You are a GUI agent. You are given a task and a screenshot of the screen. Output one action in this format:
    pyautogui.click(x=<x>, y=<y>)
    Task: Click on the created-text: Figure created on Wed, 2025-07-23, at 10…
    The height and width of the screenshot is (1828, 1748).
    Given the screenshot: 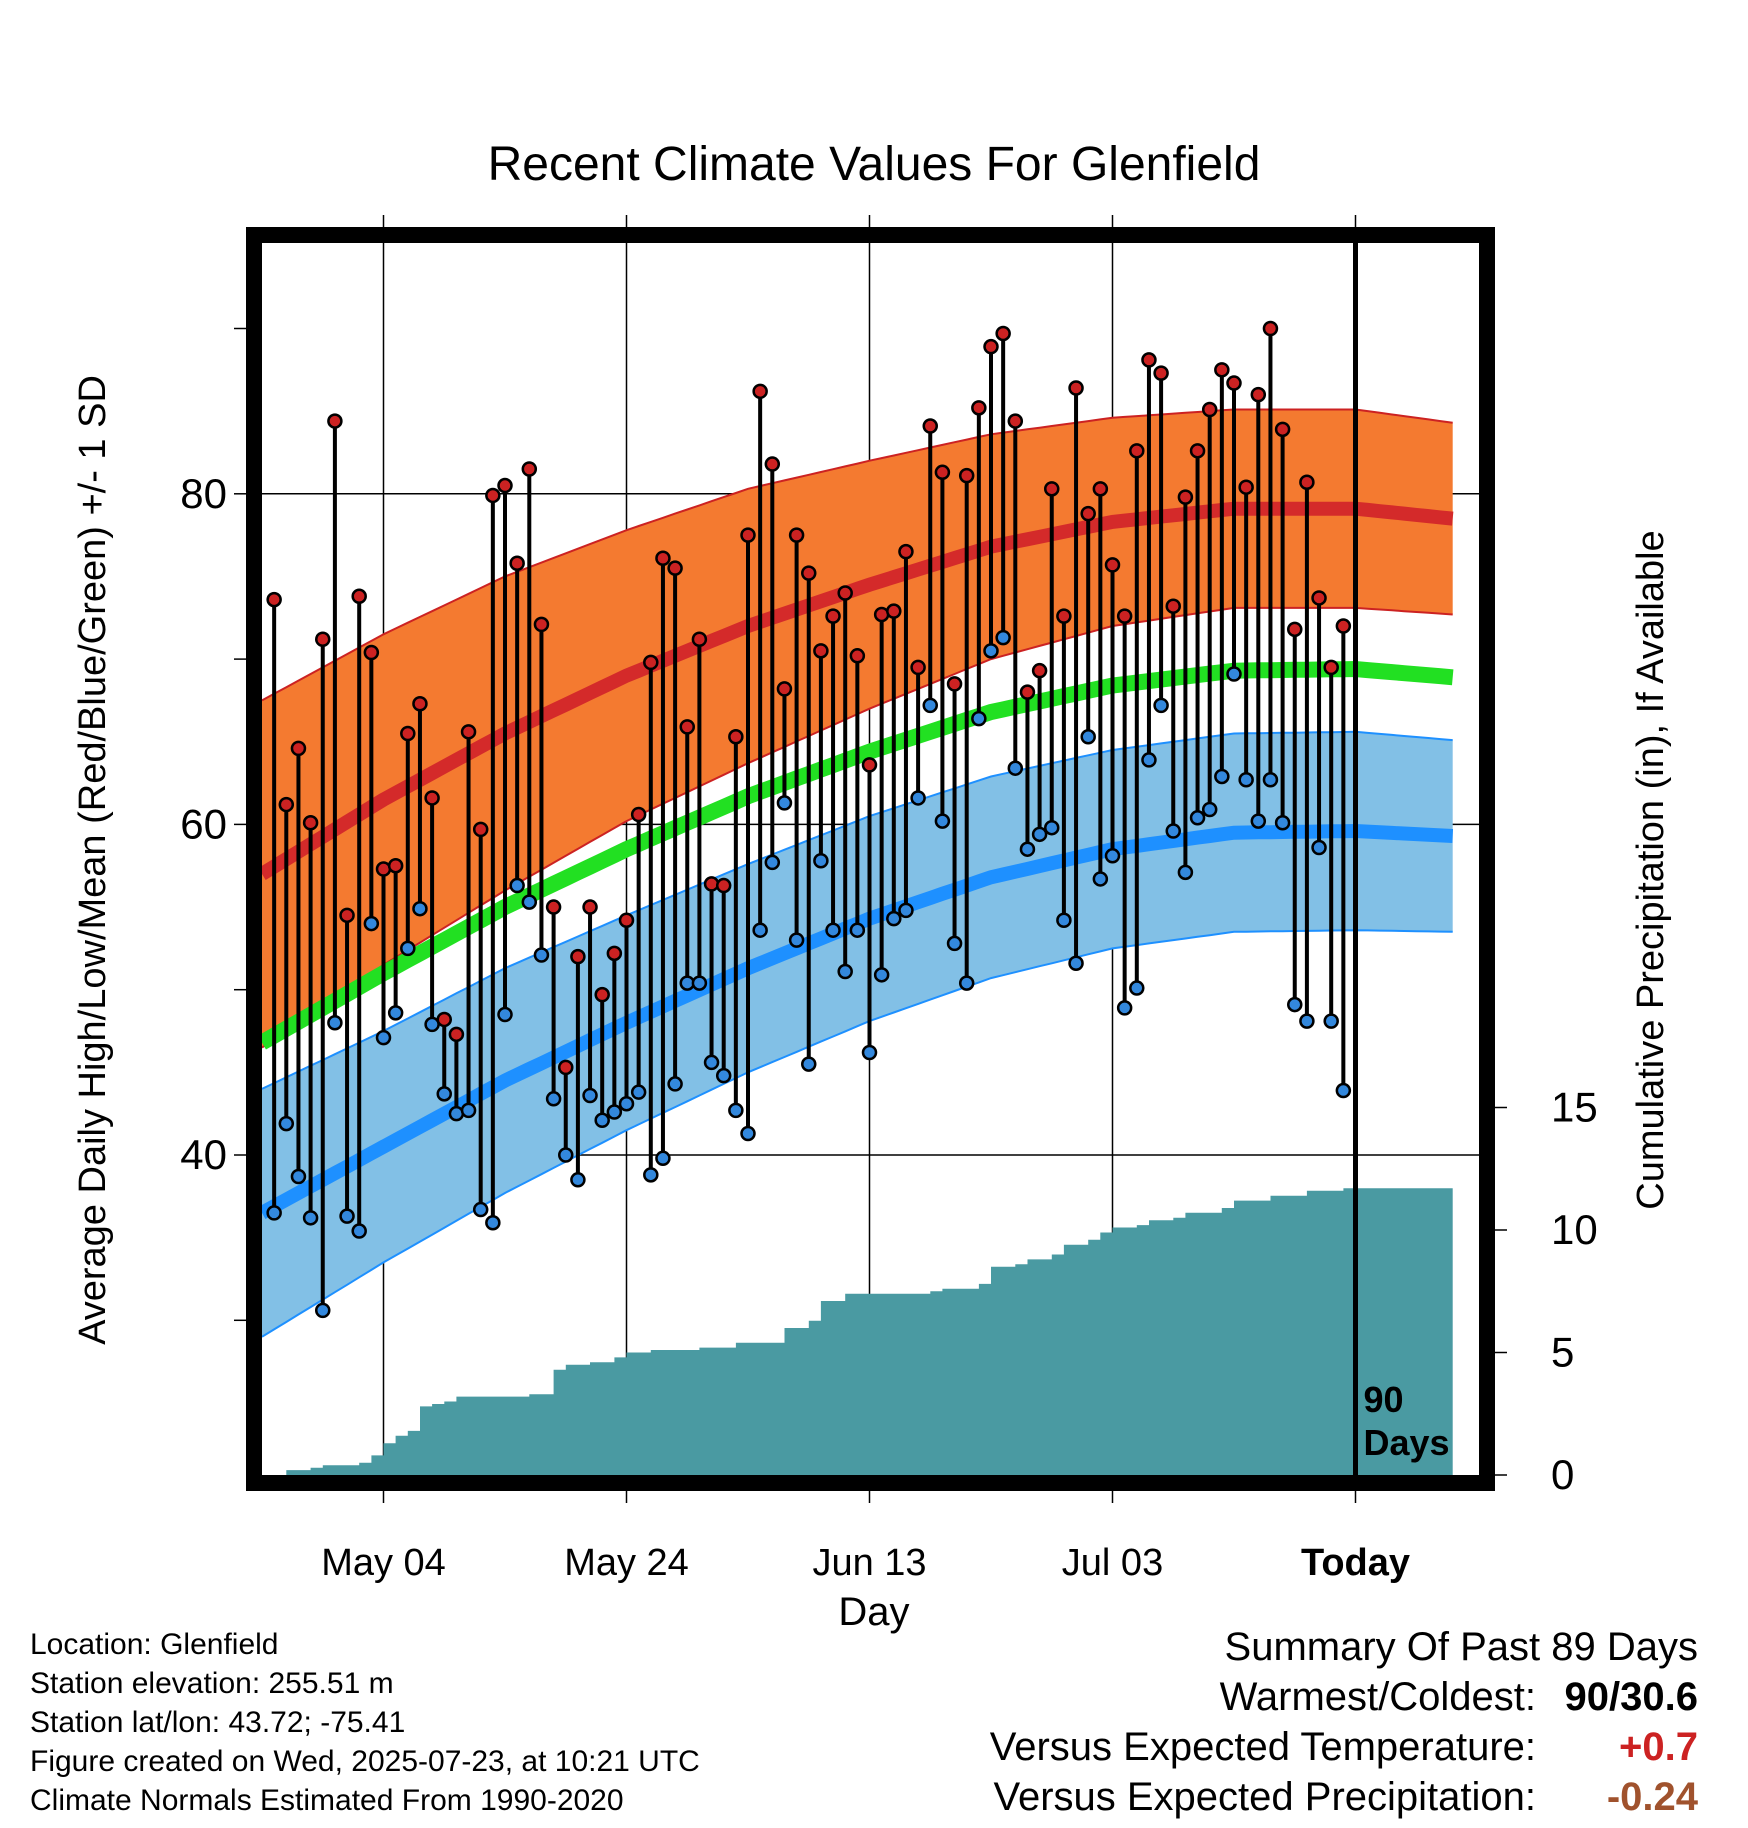 What is the action you would take?
    pyautogui.click(x=365, y=1761)
    